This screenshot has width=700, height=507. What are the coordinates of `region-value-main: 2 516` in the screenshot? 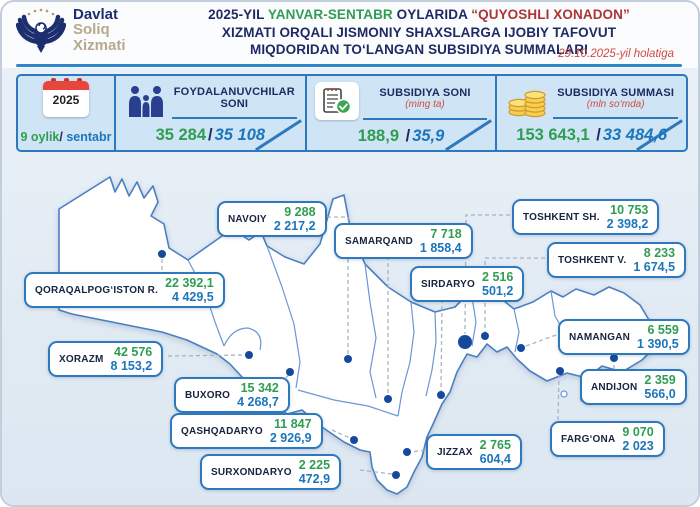 It's located at (498, 277).